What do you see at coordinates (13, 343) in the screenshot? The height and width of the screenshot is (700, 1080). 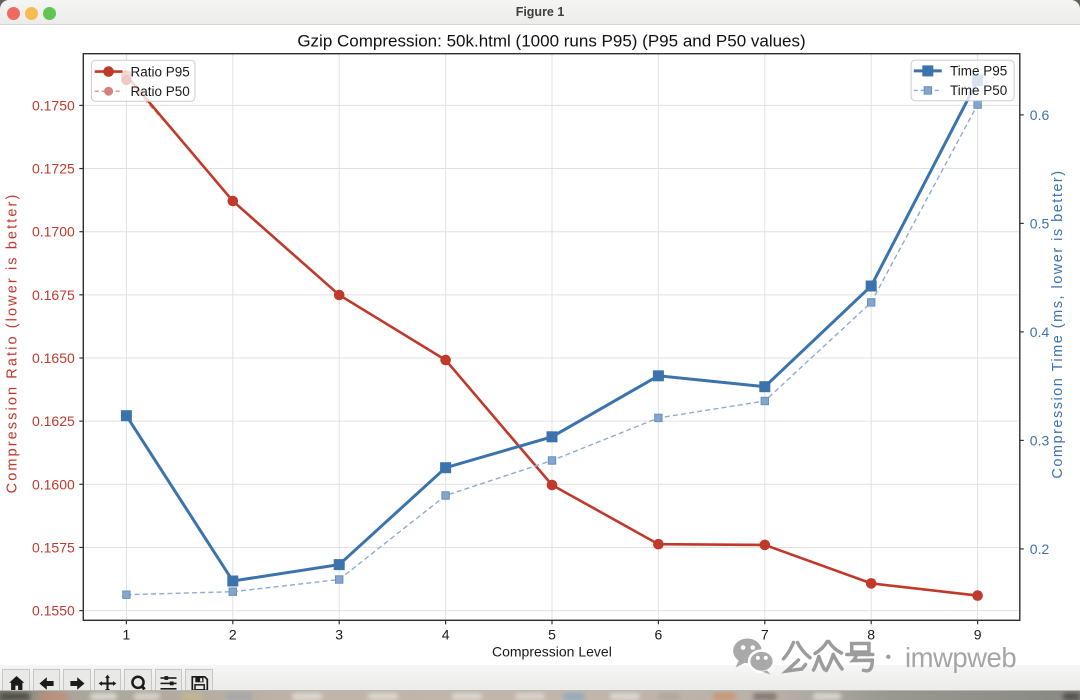 I see `svg-text:Compression Ratio (lower is be: Compression Ratio (lower is better)` at bounding box center [13, 343].